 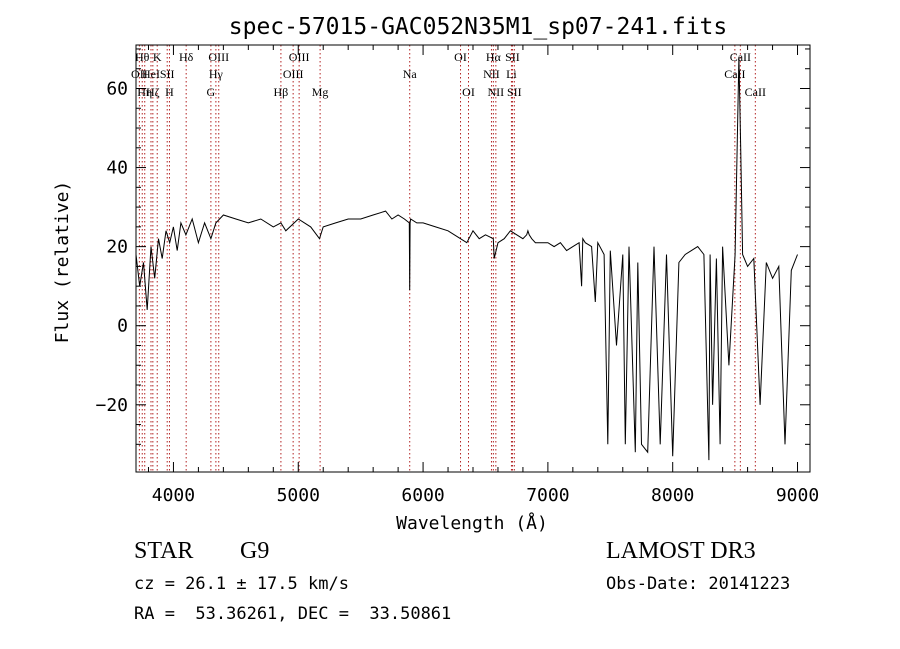 What do you see at coordinates (216, 74) in the screenshot?
I see `spectral-line-label-10: Hγ` at bounding box center [216, 74].